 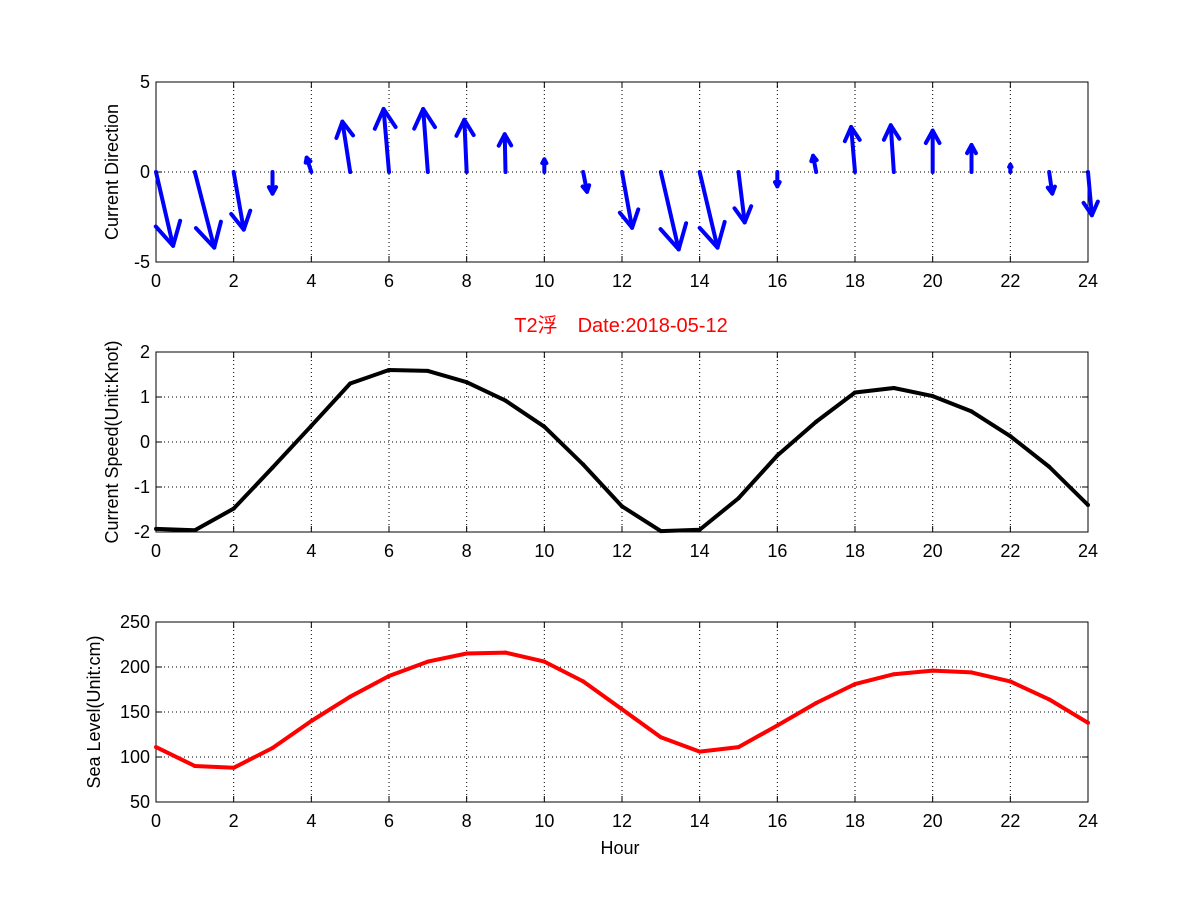 I want to click on x-tick-label: 12, so click(x=622, y=551).